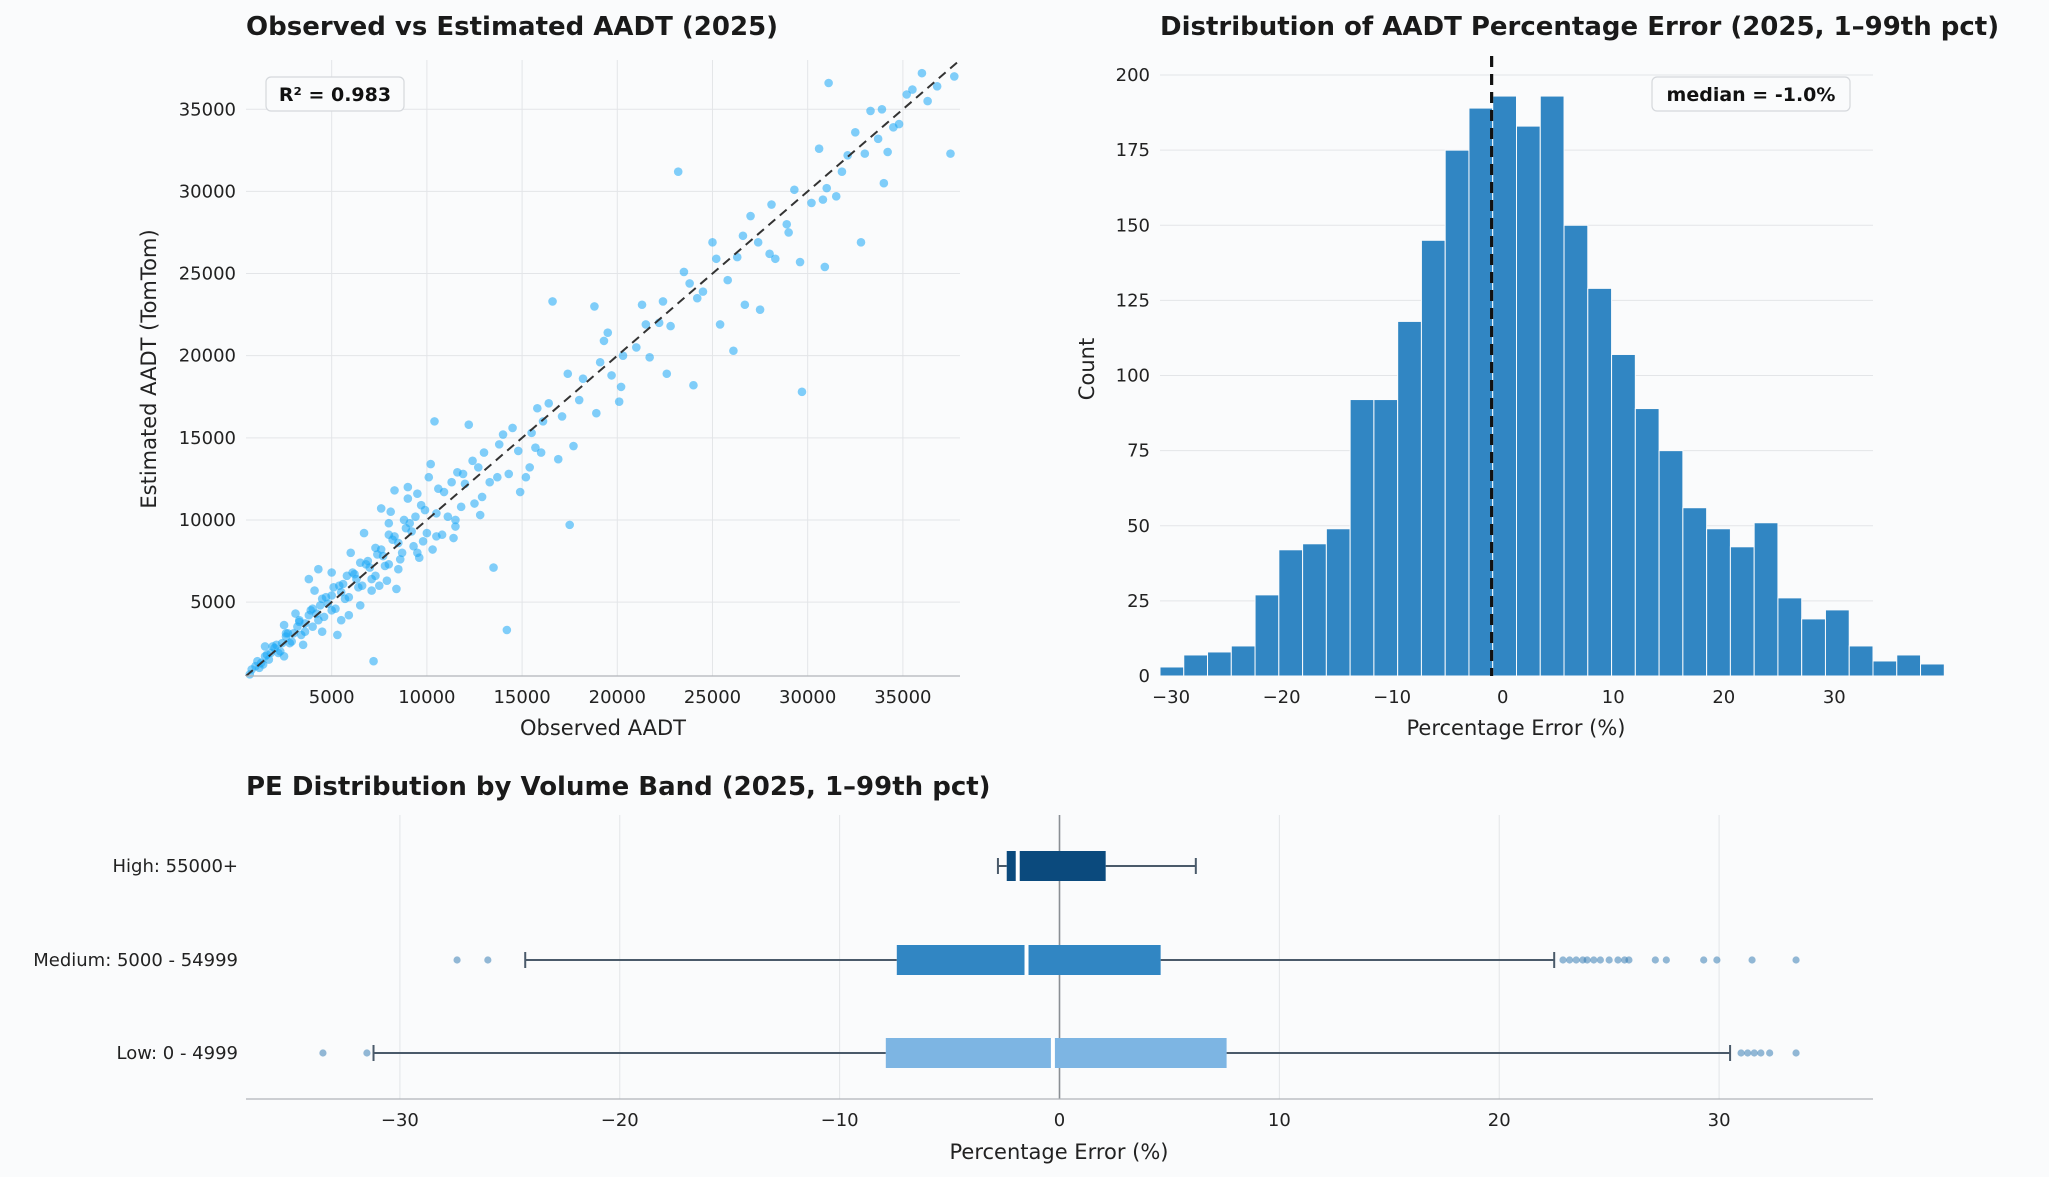  What do you see at coordinates (1138, 601) in the screenshot?
I see `histogram-y-tick-label: 25` at bounding box center [1138, 601].